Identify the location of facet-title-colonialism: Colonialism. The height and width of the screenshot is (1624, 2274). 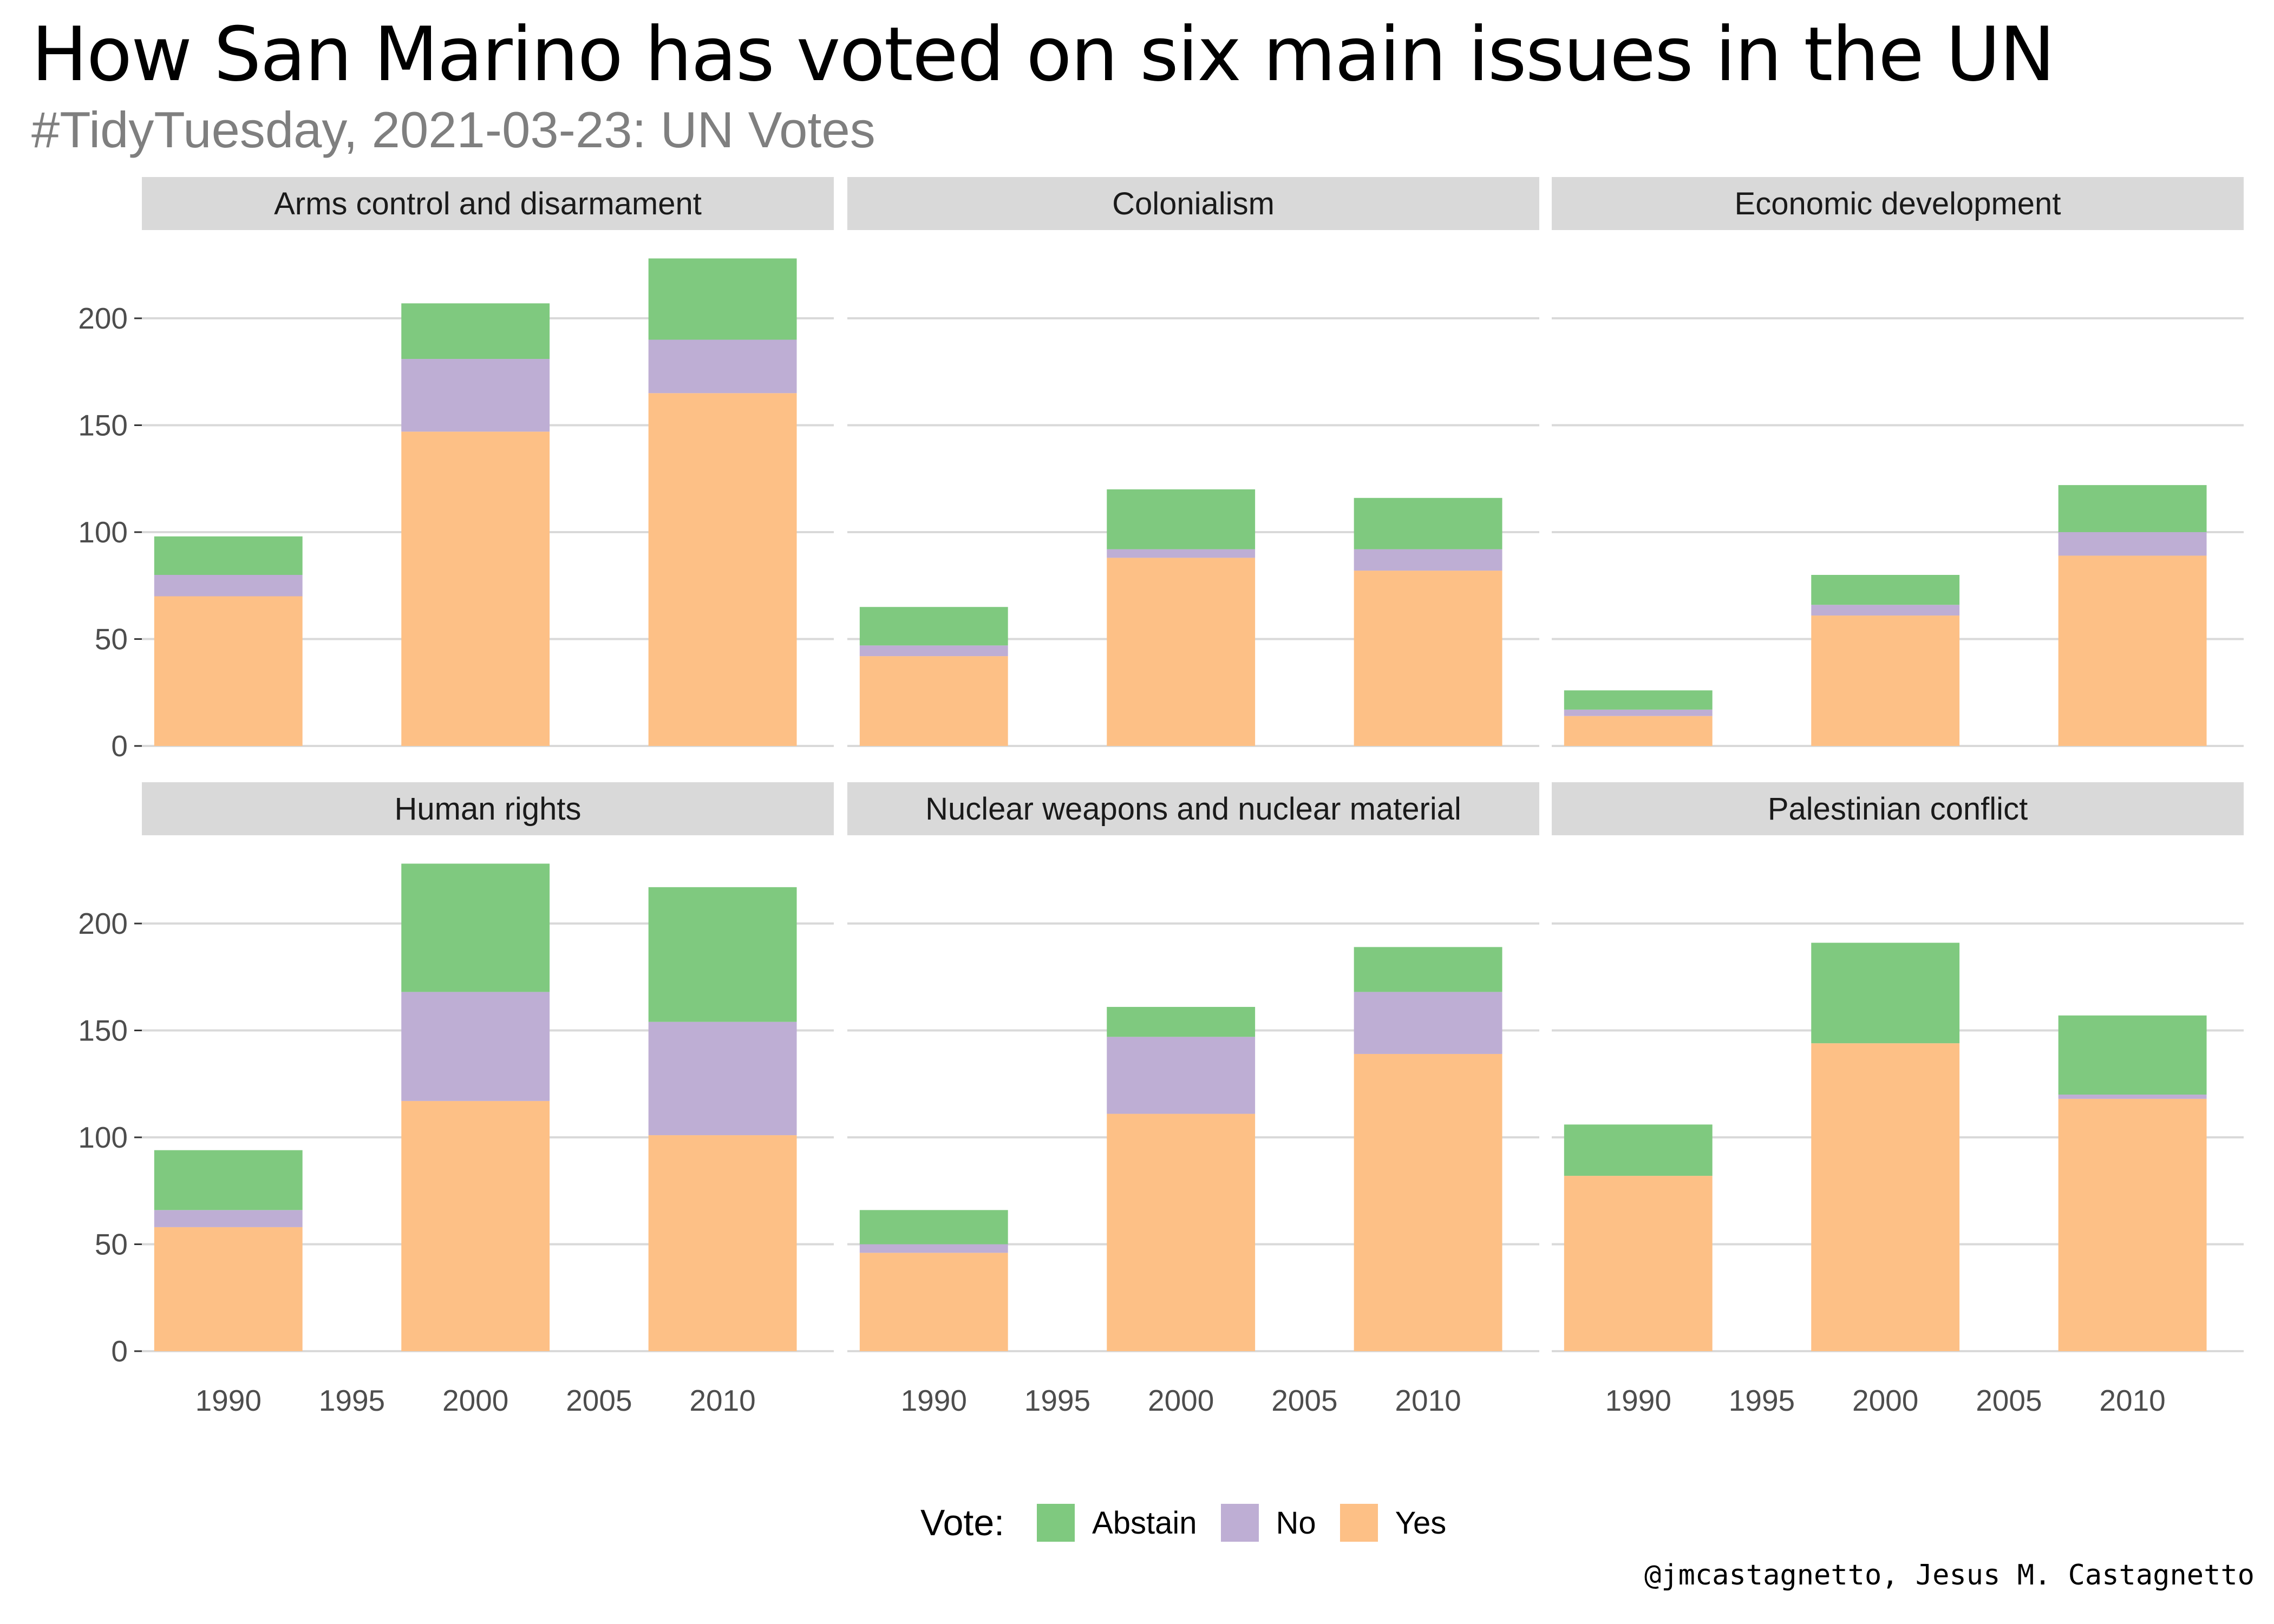
(1194, 203).